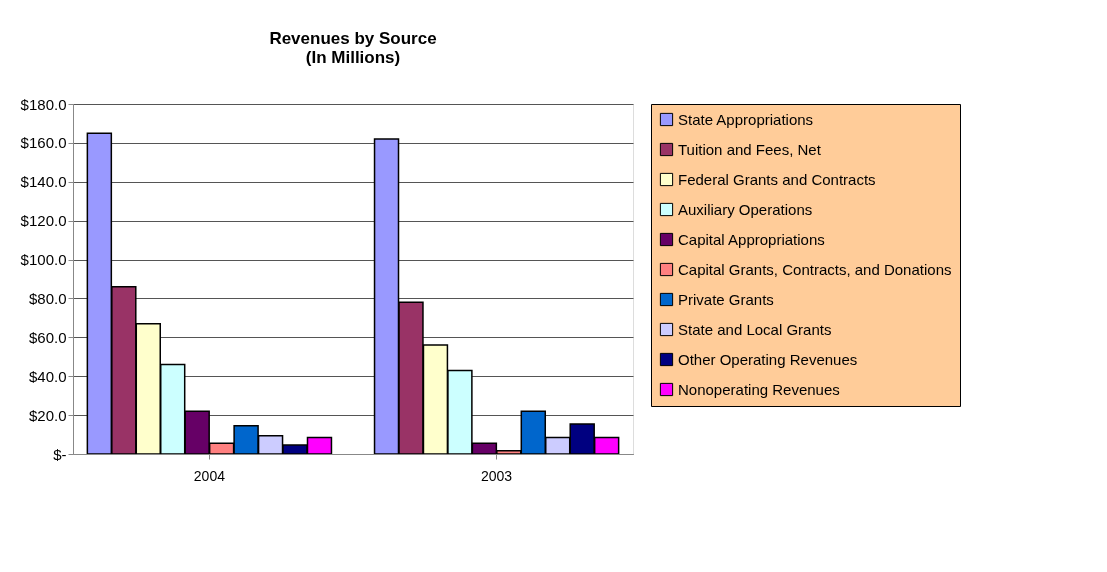 The width and height of the screenshot is (1107, 572). I want to click on legend-label: Private Grants, so click(726, 299).